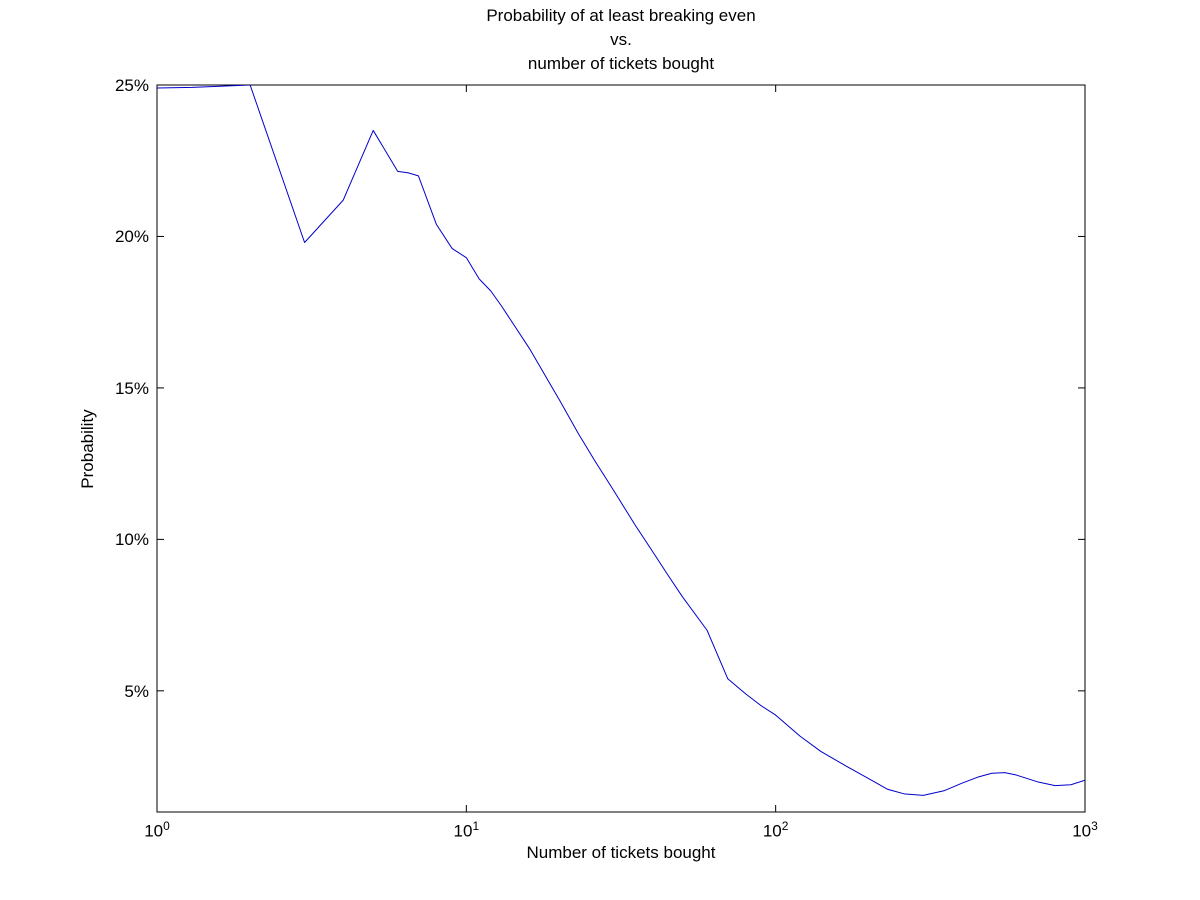  I want to click on x-tick-label: 10⁰, so click(157, 830).